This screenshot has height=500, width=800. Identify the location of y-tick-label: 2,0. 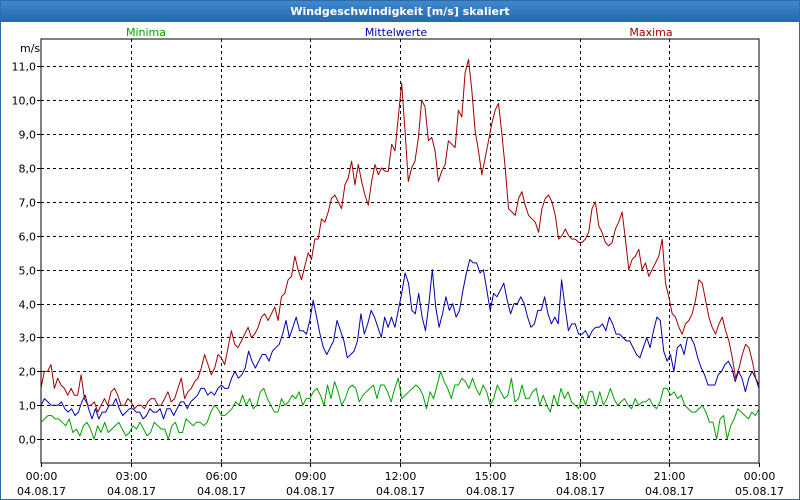
(28, 372).